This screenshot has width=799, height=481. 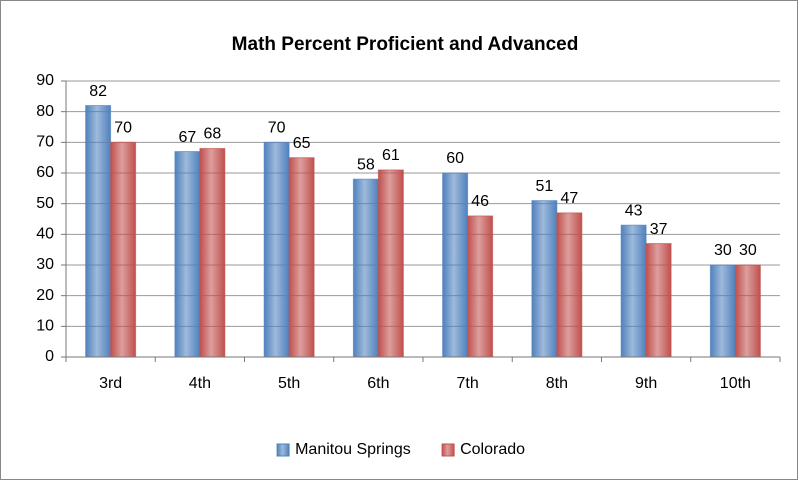 What do you see at coordinates (45, 295) in the screenshot?
I see `y-tick-label: 20` at bounding box center [45, 295].